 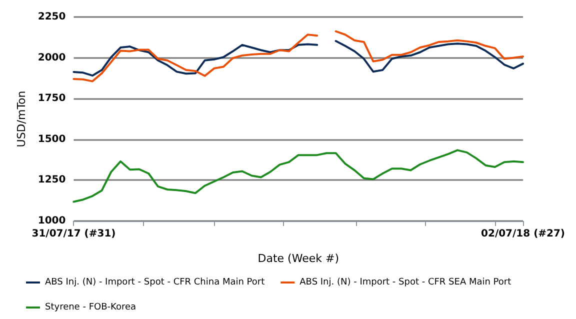 I want to click on y-axis-title: USD/mTon, so click(x=21, y=119).